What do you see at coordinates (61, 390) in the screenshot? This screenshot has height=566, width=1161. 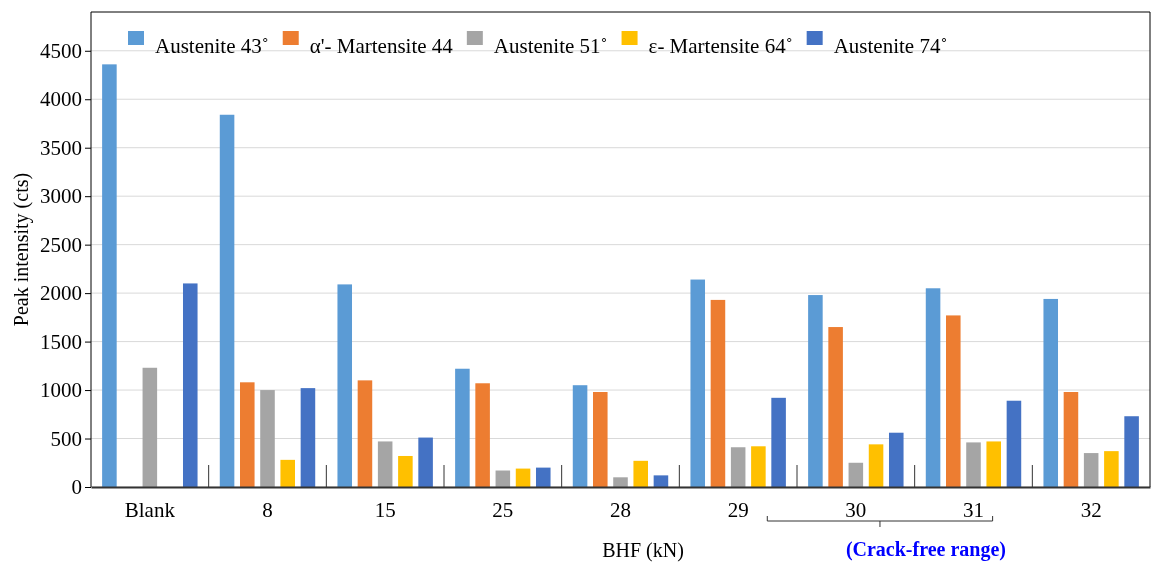 I see `y-tick-label: 1000` at bounding box center [61, 390].